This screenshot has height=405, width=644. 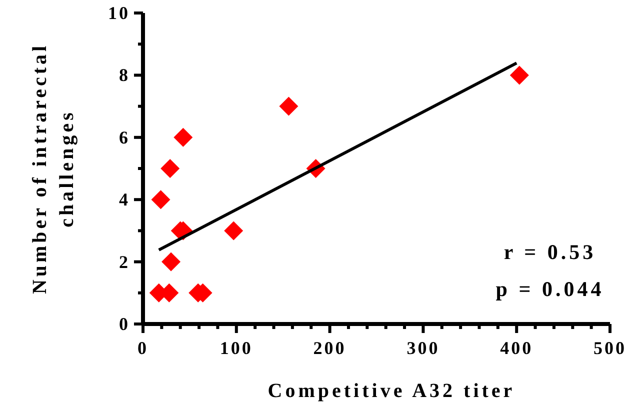 I want to click on x-tick-label: 500, so click(x=610, y=348).